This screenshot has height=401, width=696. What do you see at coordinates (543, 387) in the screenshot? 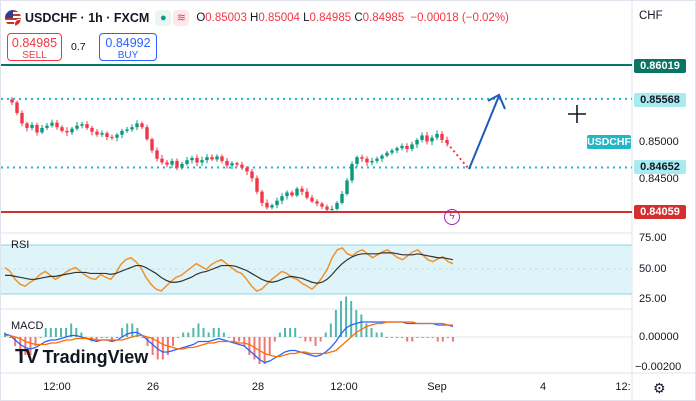
I see `time-label: 4` at bounding box center [543, 387].